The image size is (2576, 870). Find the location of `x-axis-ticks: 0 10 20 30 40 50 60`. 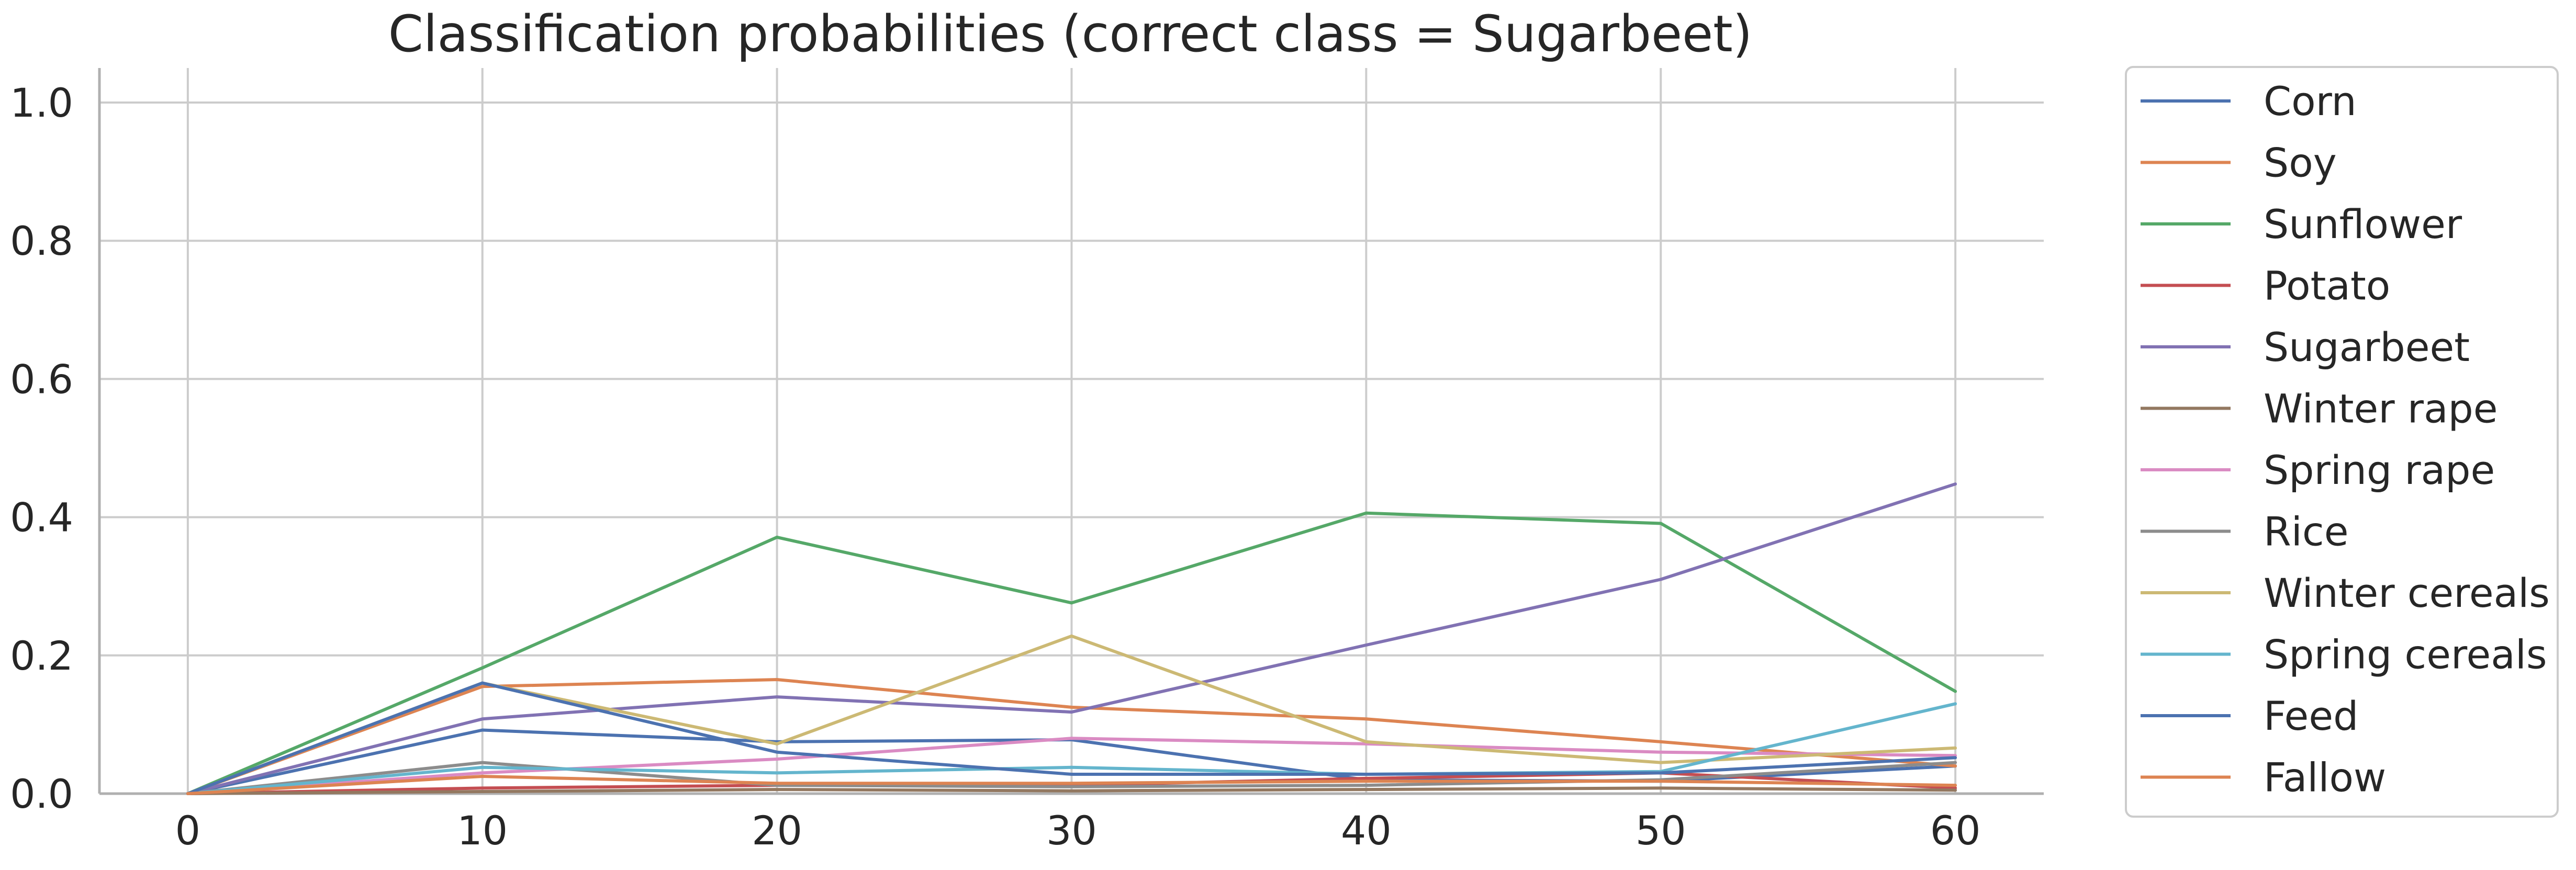

x-axis-ticks: 0 10 20 30 40 50 60 is located at coordinates (1078, 830).